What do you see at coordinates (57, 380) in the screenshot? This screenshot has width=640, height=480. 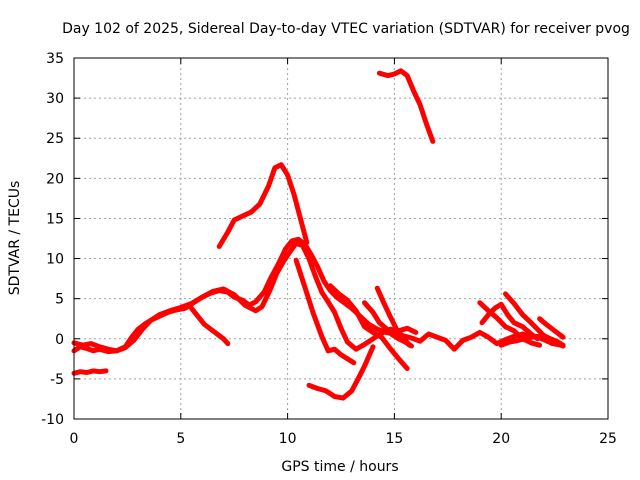 I see `y-tick-label: -5` at bounding box center [57, 380].